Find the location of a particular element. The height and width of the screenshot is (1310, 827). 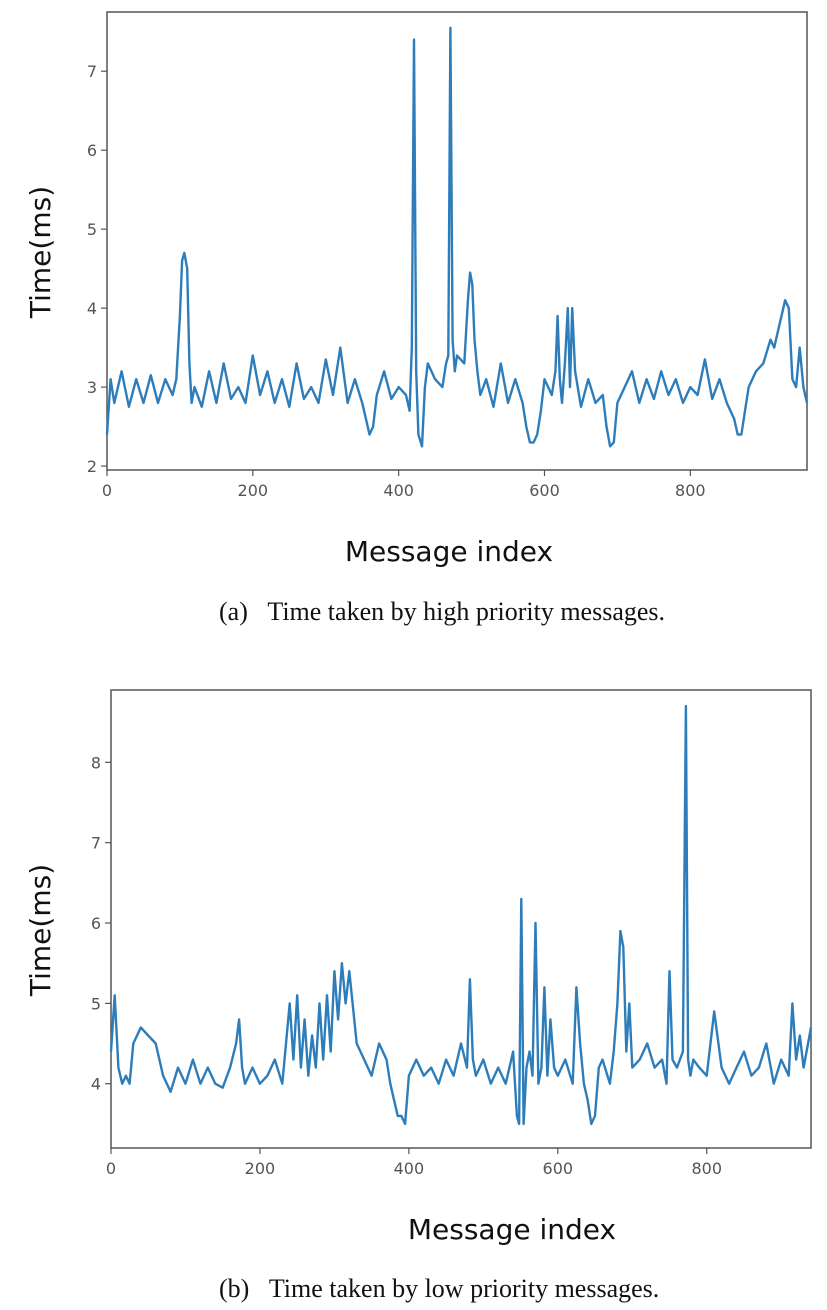

y-axis-ticks: 4 5 6 7 8 is located at coordinates (101, 923).